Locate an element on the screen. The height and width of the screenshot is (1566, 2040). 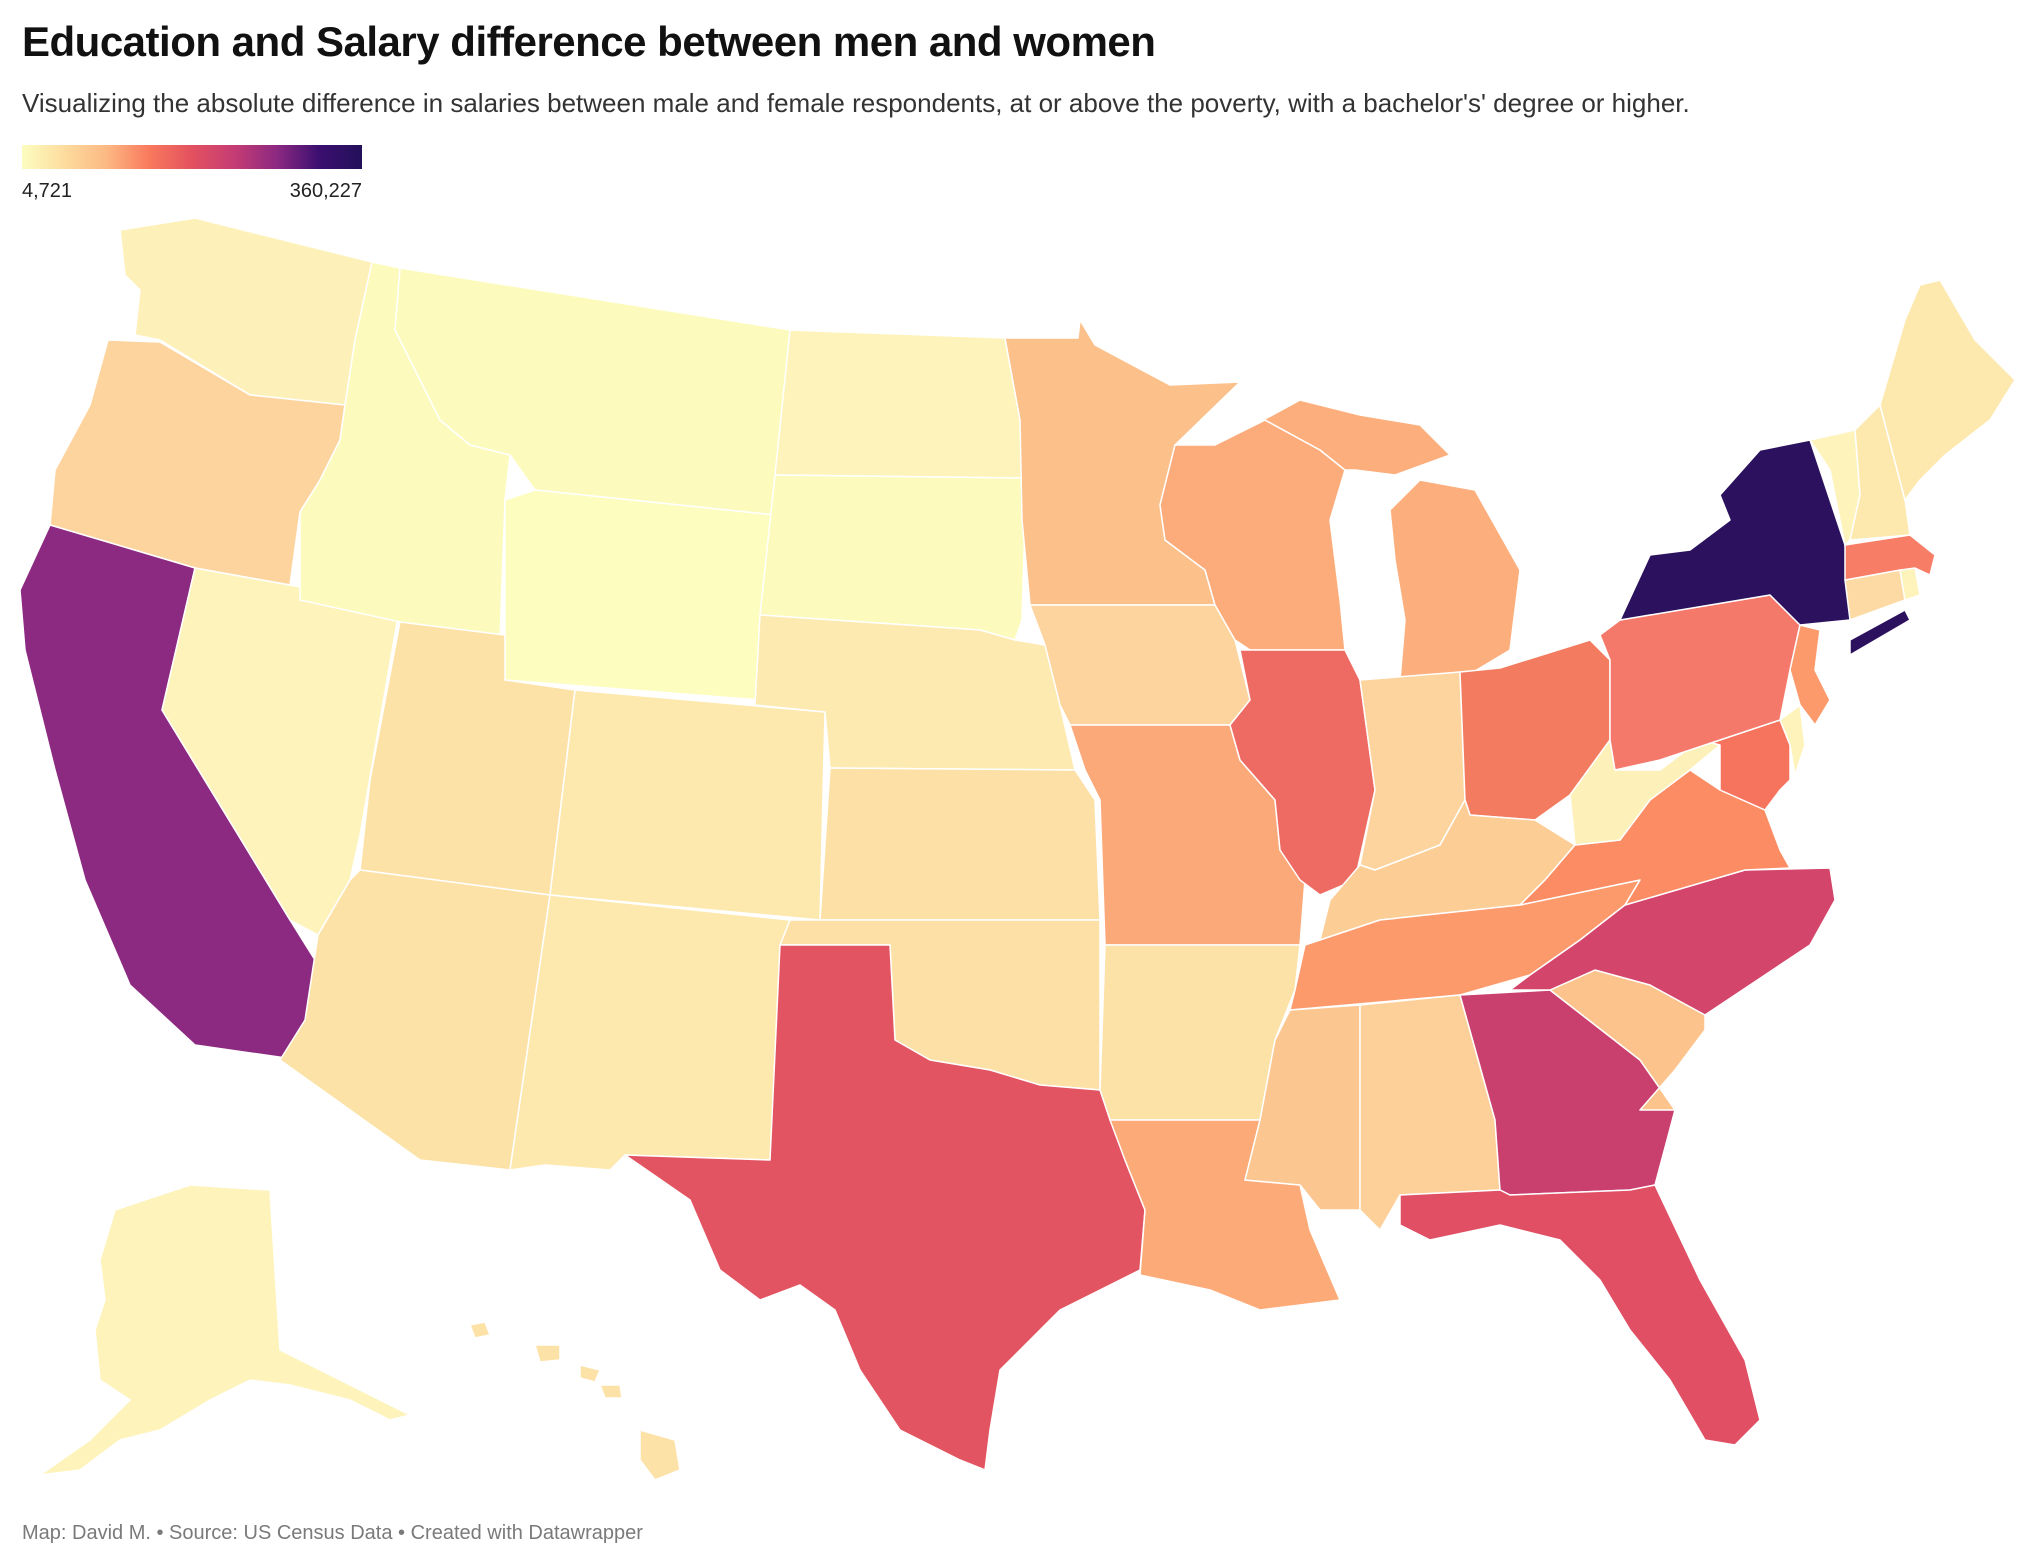
state-south-dakota: South Dakota is located at coordinates (892, 557).